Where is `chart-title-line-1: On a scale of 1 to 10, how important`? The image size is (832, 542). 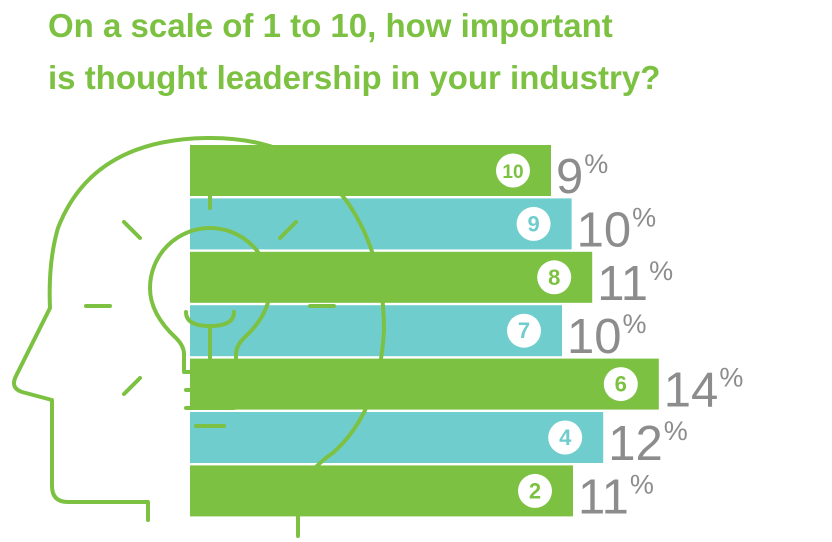
chart-title-line-1: On a scale of 1 to 10, how important is located at coordinates (330, 25).